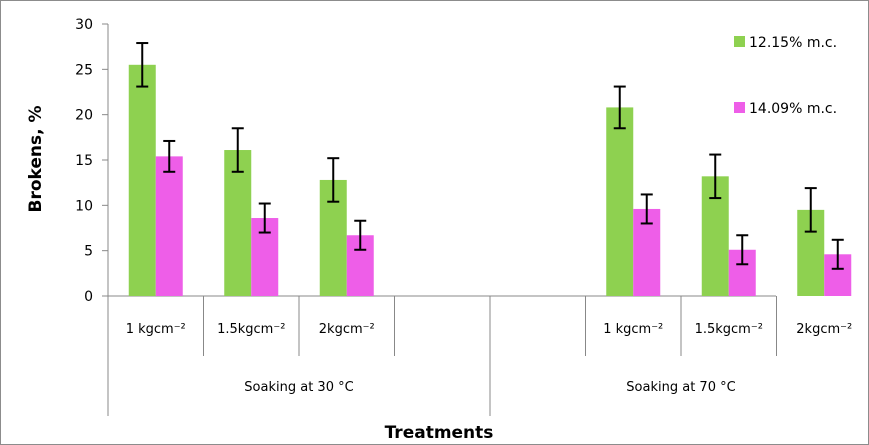  Describe the element at coordinates (36, 158) in the screenshot. I see `y-axis-title: Brokens, %` at that location.